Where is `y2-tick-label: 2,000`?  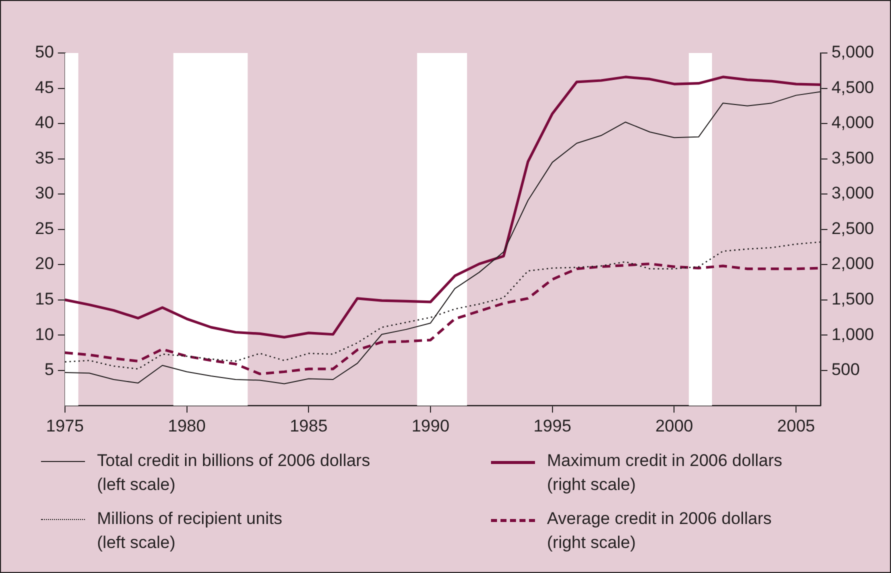
y2-tick-label: 2,000 is located at coordinates (852, 264).